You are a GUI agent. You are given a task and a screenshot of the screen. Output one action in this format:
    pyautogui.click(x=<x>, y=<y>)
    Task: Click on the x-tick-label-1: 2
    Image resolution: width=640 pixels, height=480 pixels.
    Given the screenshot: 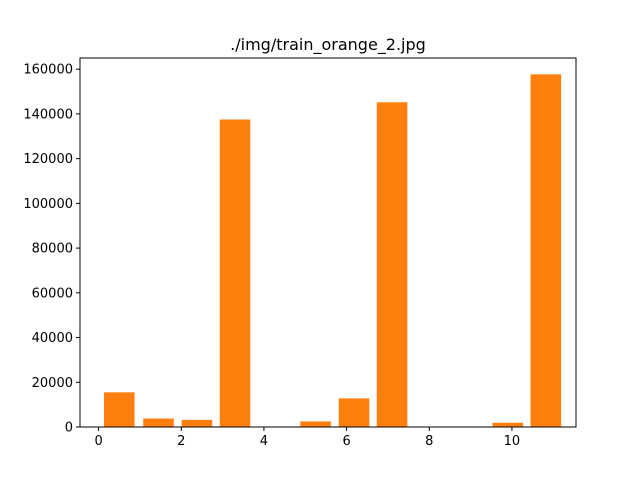 What is the action you would take?
    pyautogui.click(x=181, y=441)
    